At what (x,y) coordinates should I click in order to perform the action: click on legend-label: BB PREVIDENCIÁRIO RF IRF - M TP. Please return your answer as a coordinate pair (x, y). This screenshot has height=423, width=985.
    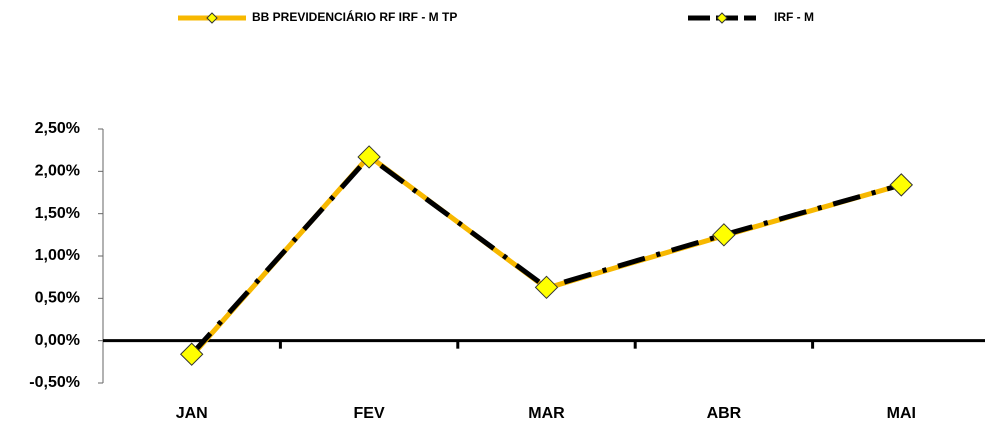
    Looking at the image, I should click on (354, 16).